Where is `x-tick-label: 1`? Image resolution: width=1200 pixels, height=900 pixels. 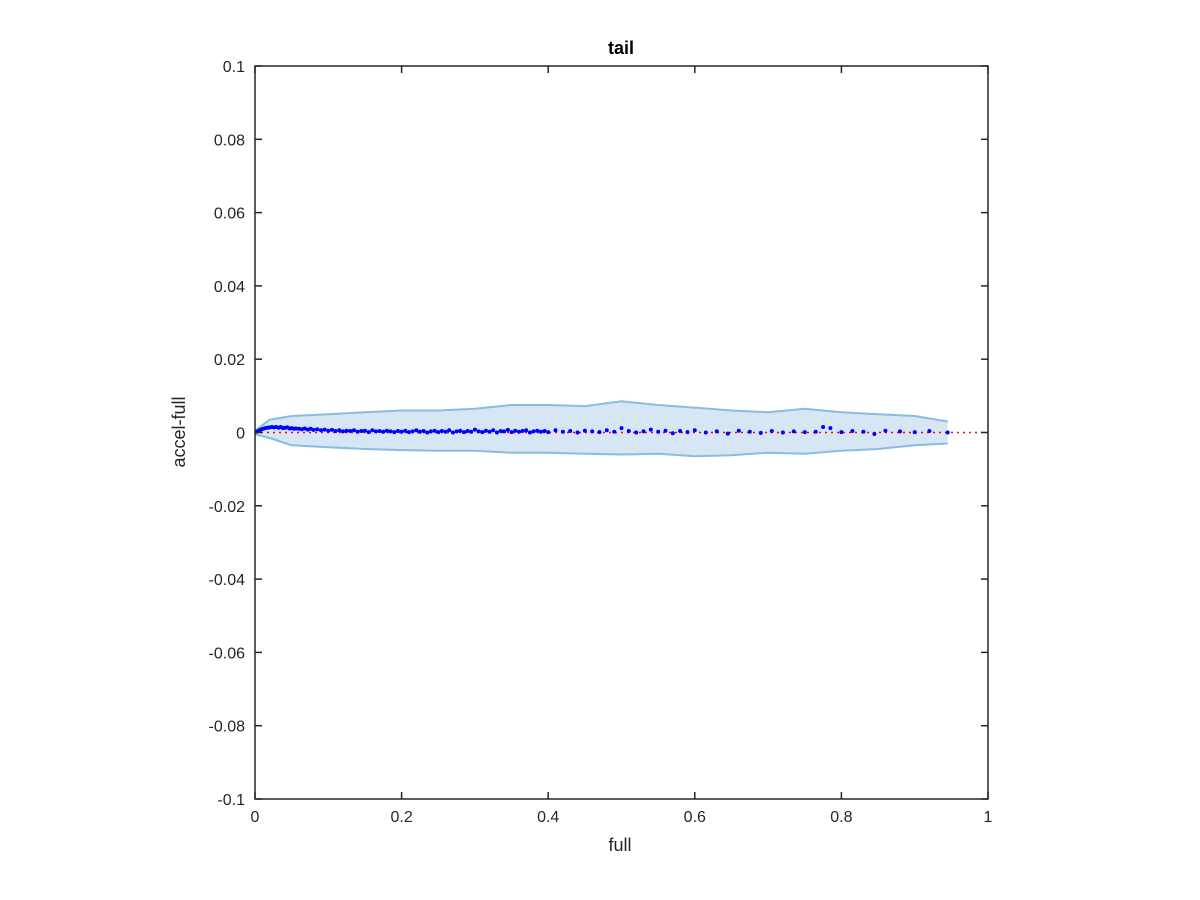 x-tick-label: 1 is located at coordinates (988, 817).